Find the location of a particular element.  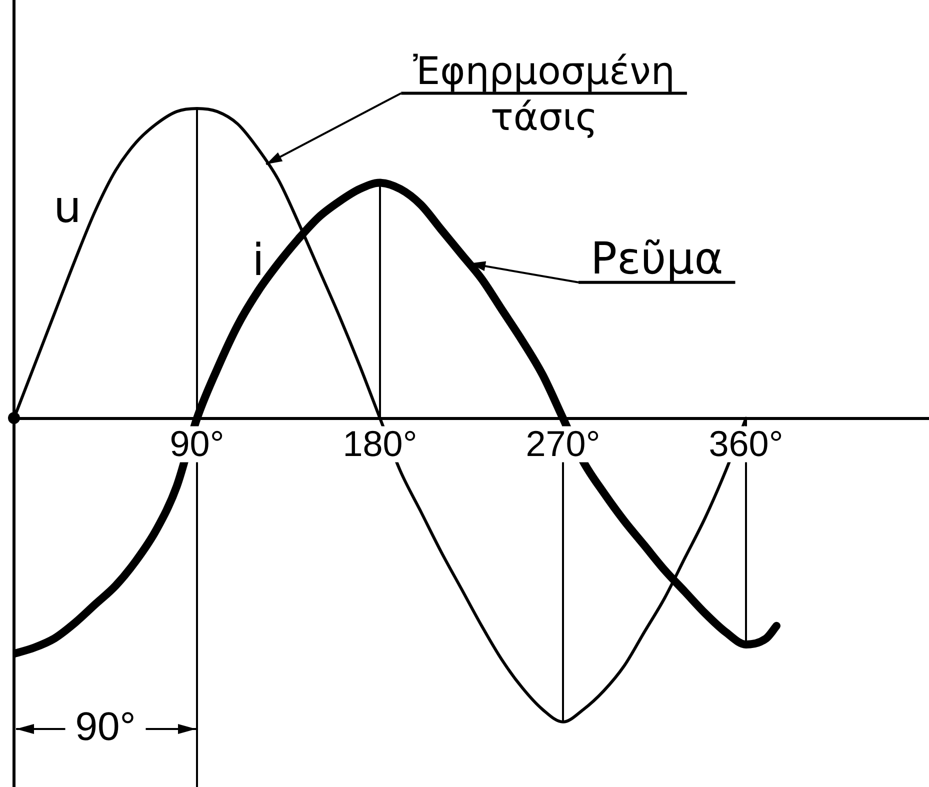

x-tick-label: 270° is located at coordinates (563, 443).